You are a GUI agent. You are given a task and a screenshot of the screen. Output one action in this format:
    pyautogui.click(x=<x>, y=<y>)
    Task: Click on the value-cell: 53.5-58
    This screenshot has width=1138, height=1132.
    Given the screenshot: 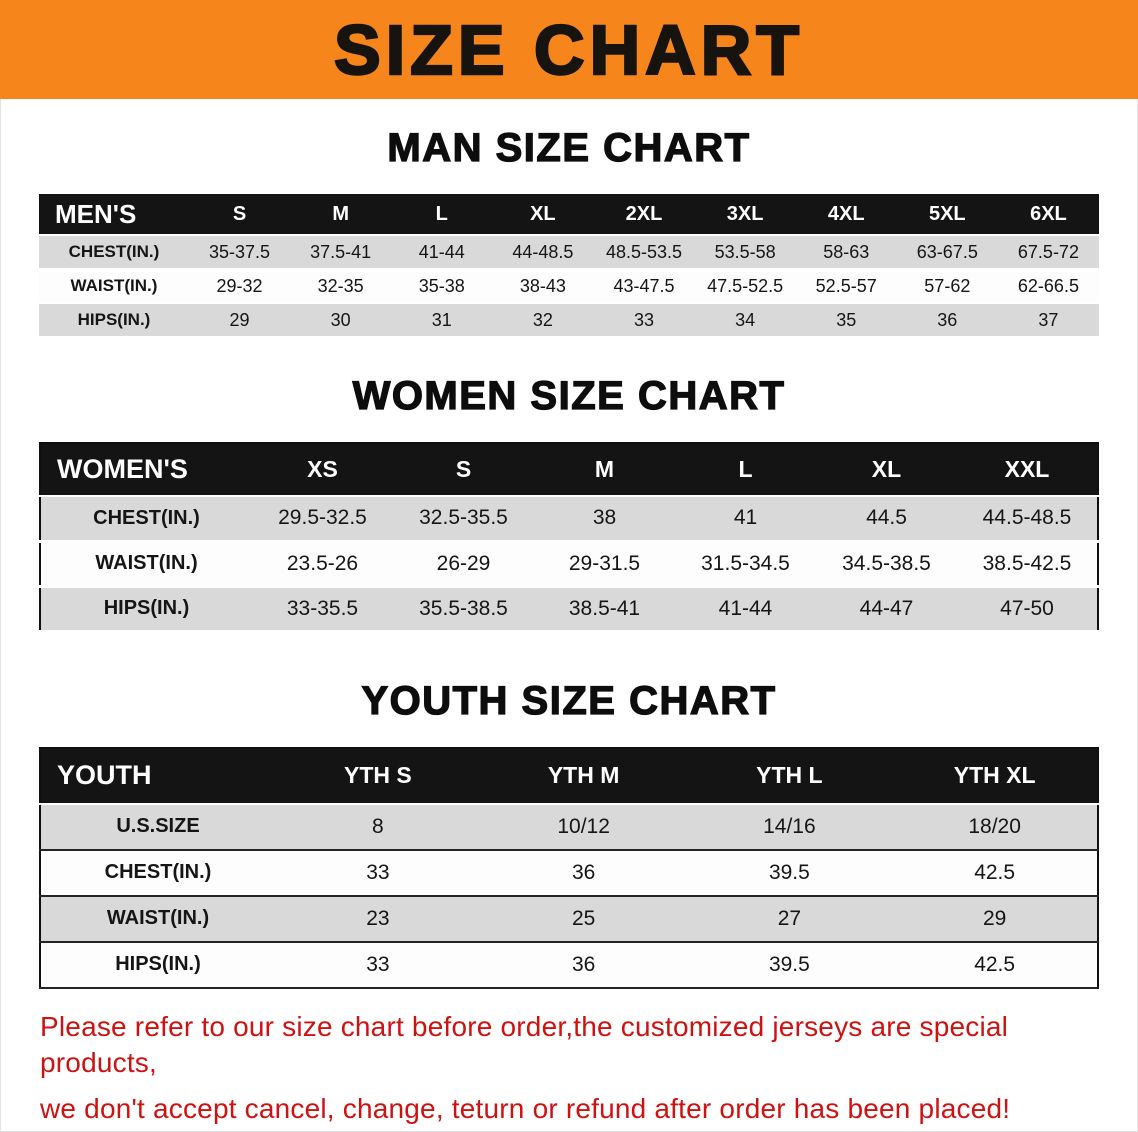 What is the action you would take?
    pyautogui.click(x=745, y=252)
    